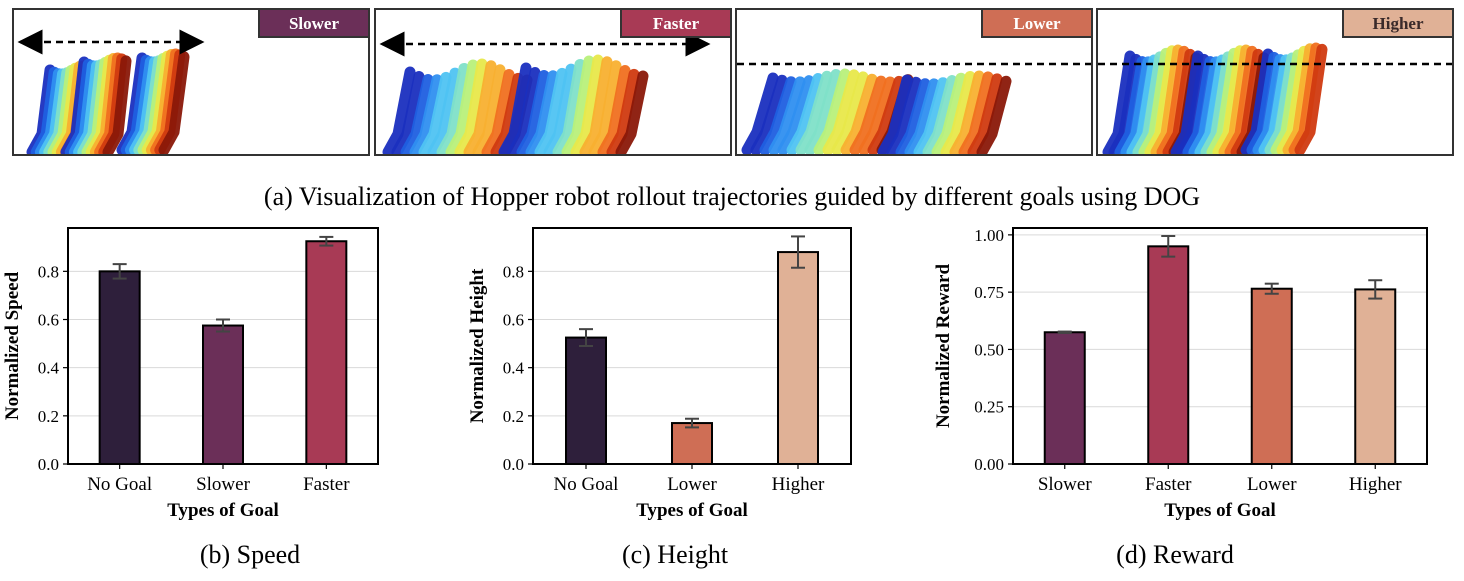 The image size is (1464, 581). I want to click on bar-slower, so click(223, 394).